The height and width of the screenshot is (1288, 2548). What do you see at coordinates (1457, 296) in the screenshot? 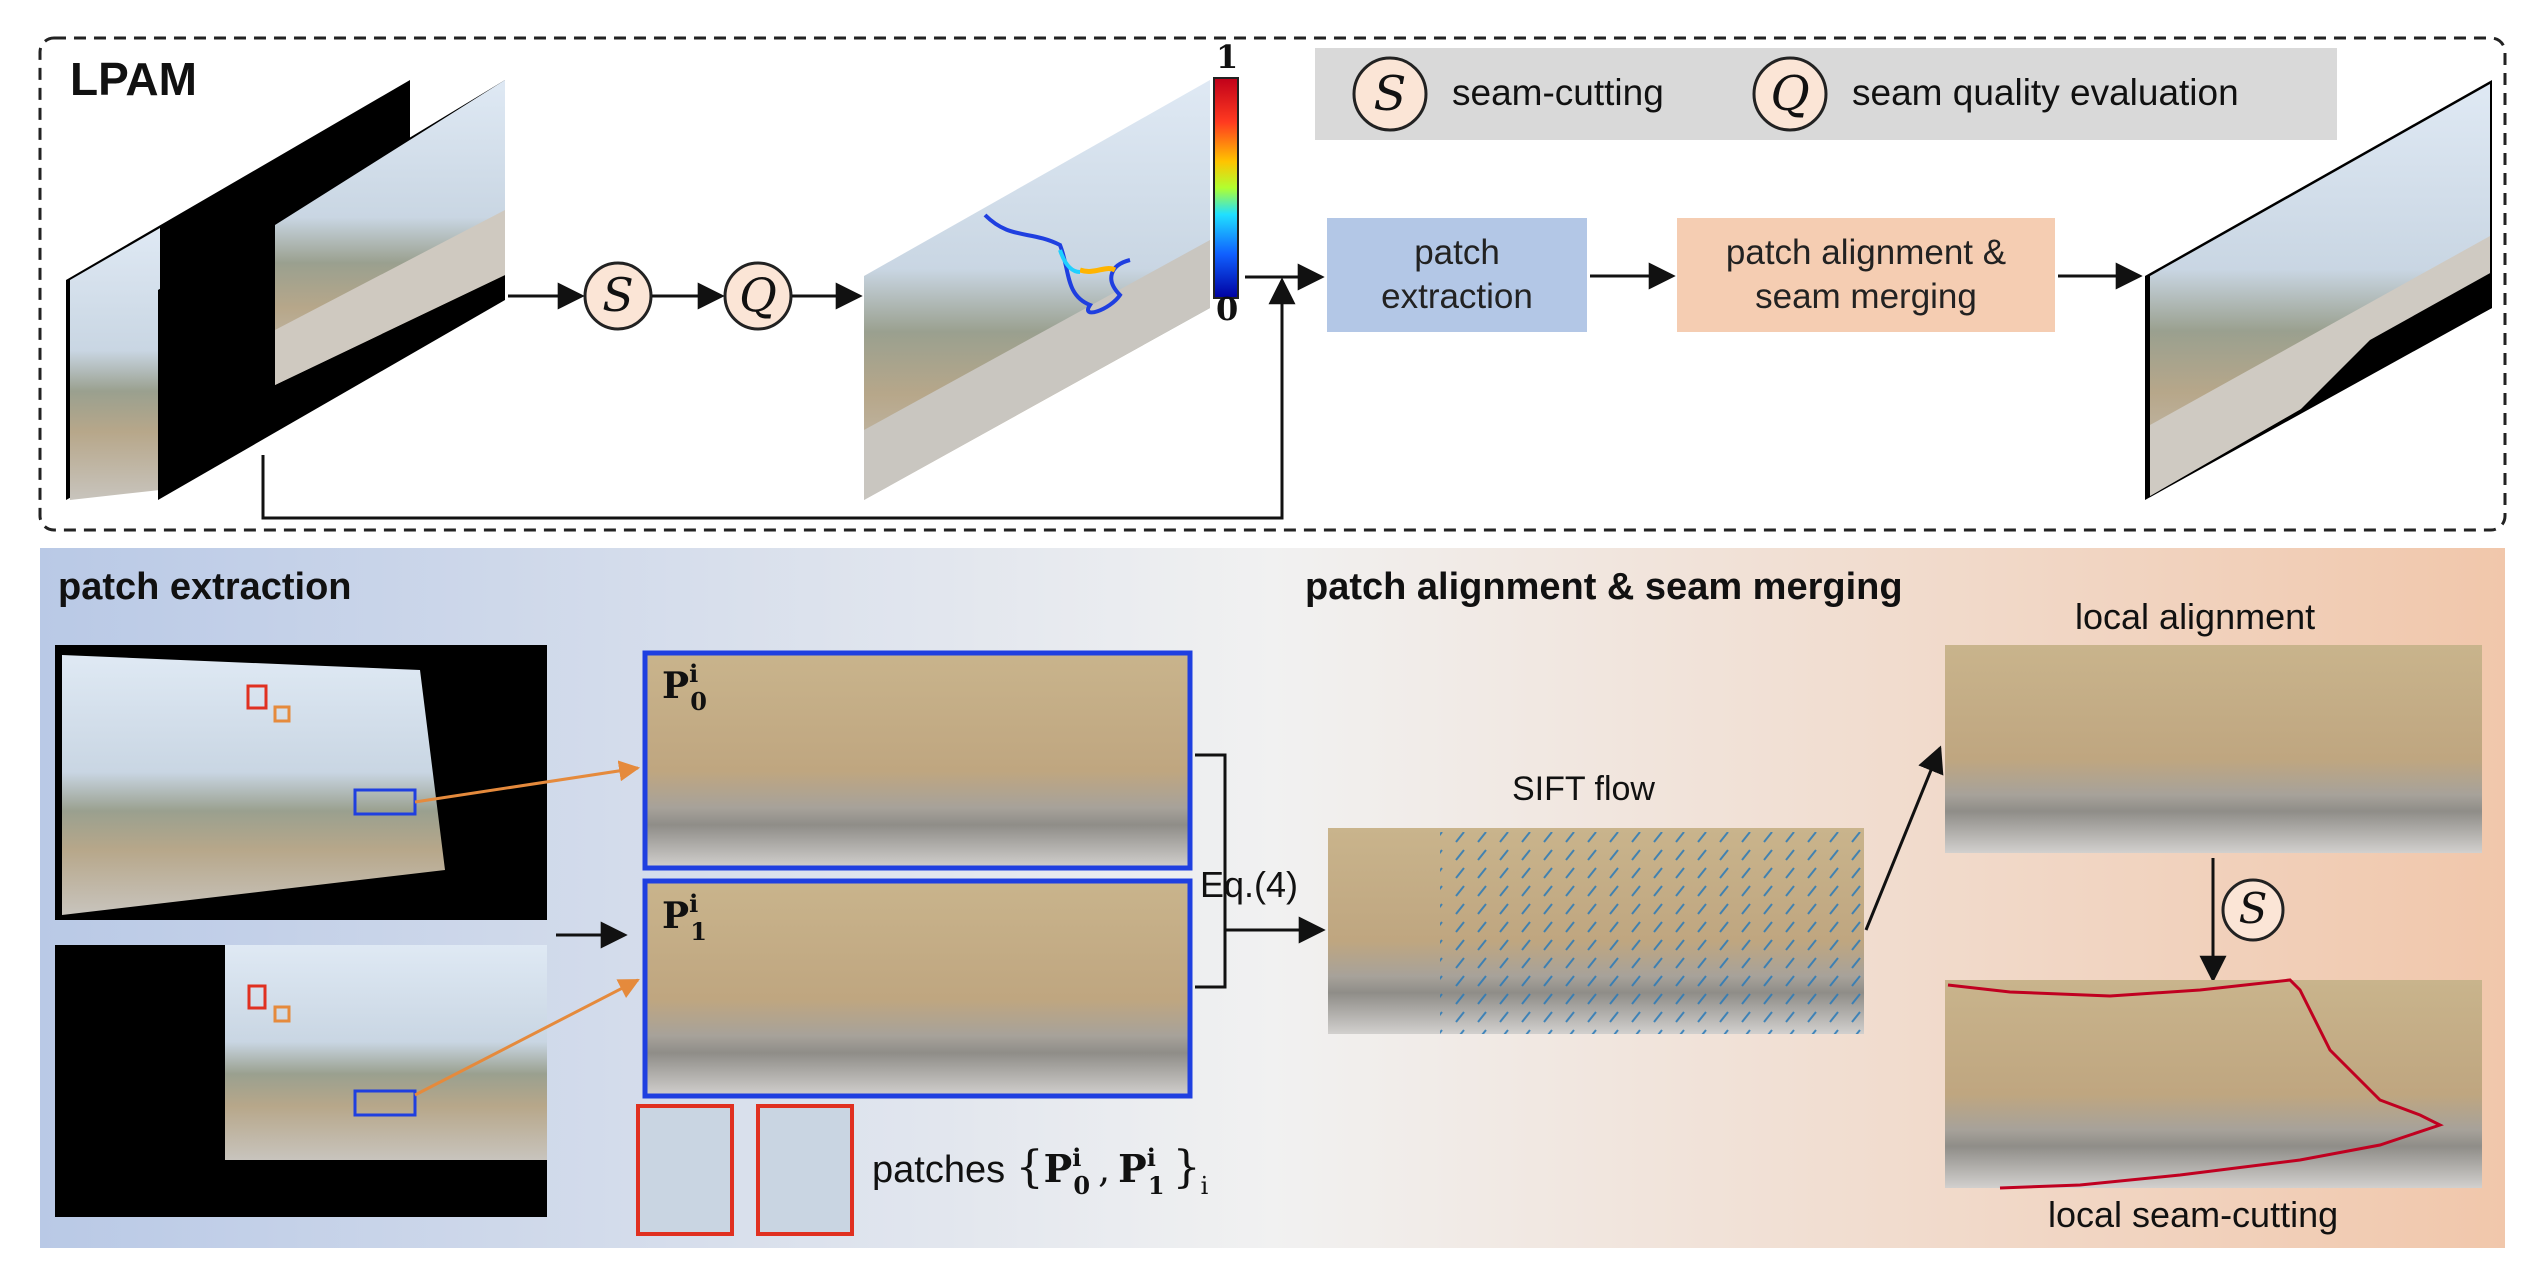
I see `patch-extraction-line2: extraction` at bounding box center [1457, 296].